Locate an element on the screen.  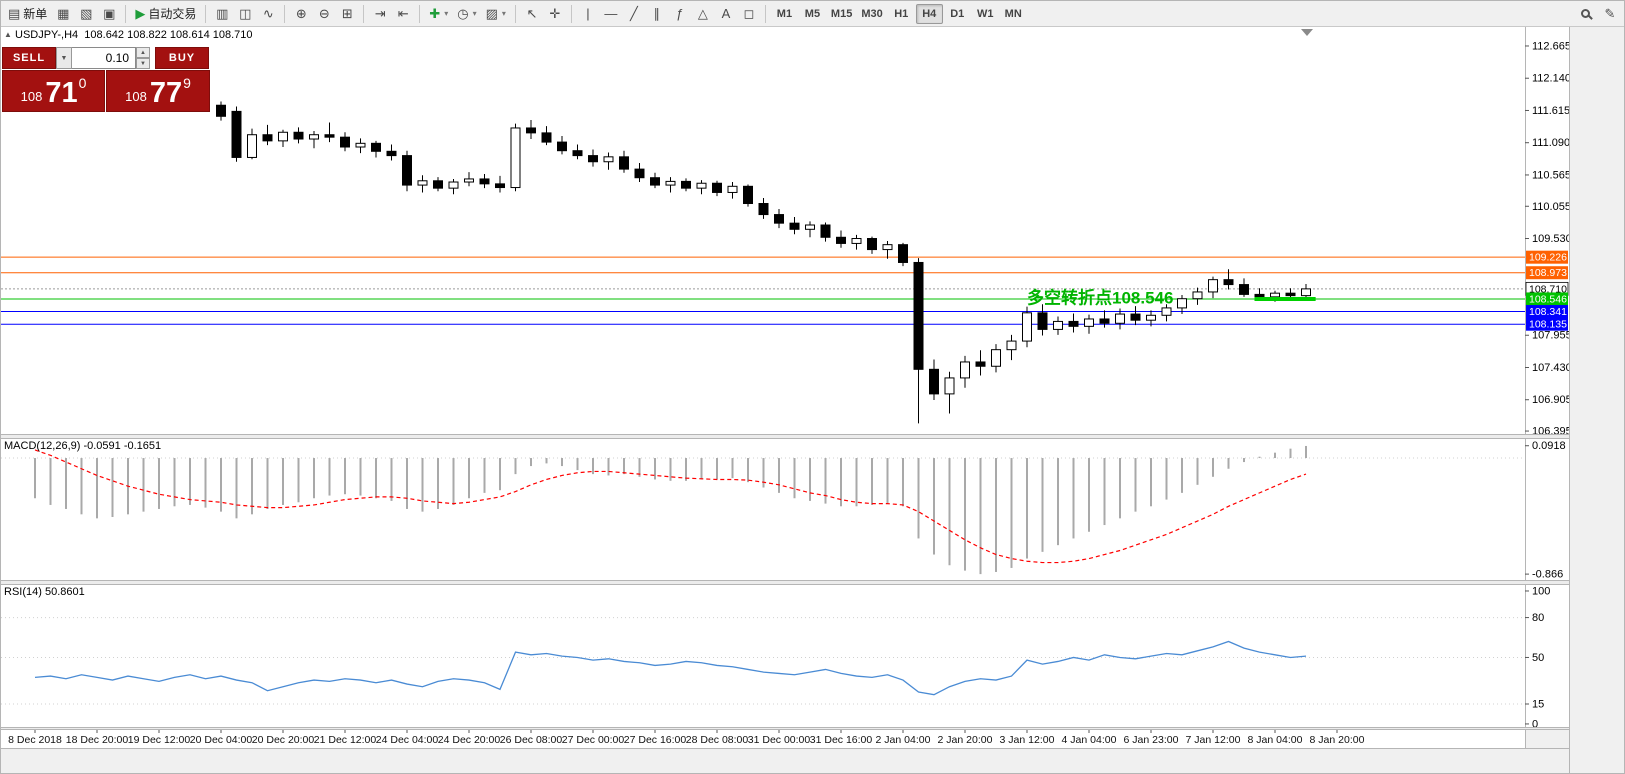
equidistant-channel-icon: ∥ is located at coordinates (657, 13).